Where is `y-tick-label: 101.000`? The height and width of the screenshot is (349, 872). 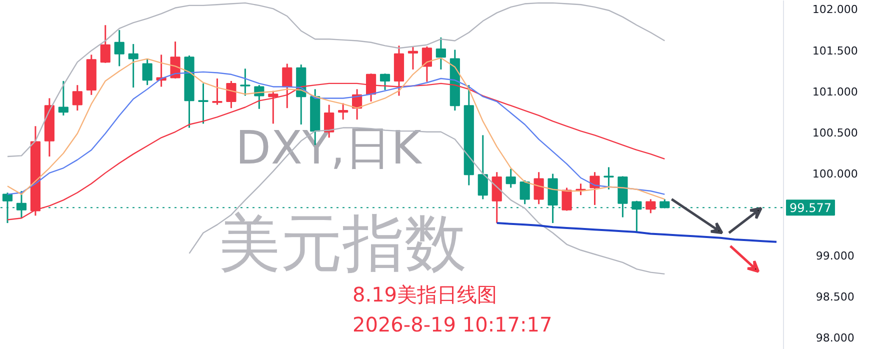
y-tick-label: 101.000 is located at coordinates (835, 91).